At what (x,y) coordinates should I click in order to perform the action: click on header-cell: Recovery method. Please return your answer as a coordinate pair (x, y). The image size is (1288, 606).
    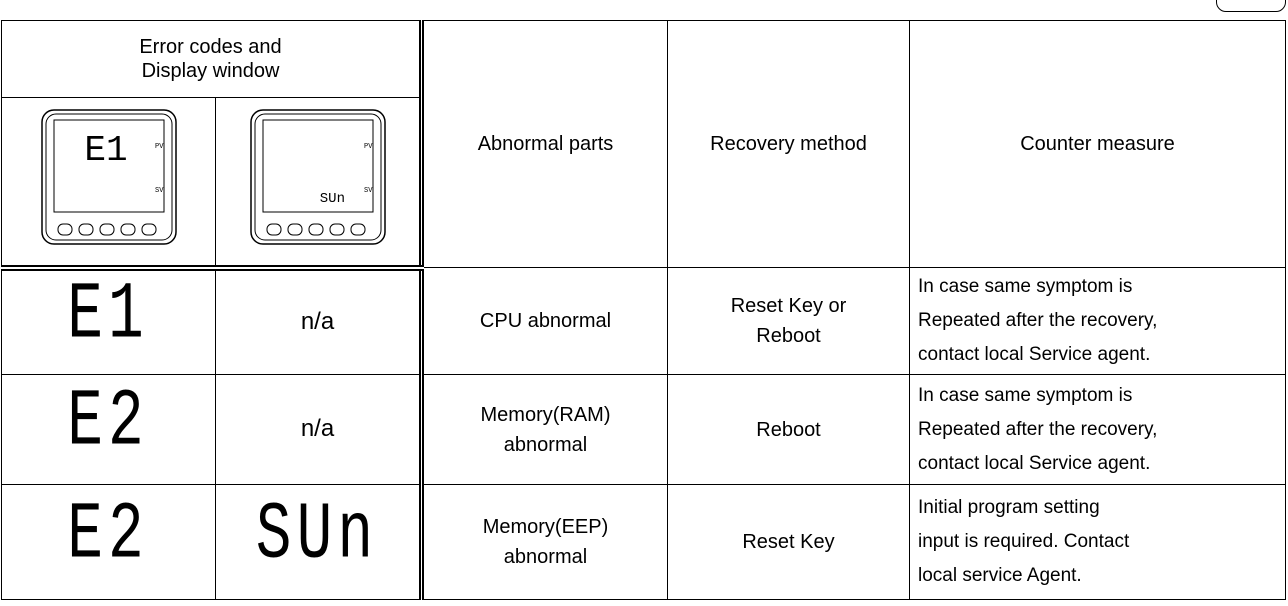
    Looking at the image, I should click on (788, 144).